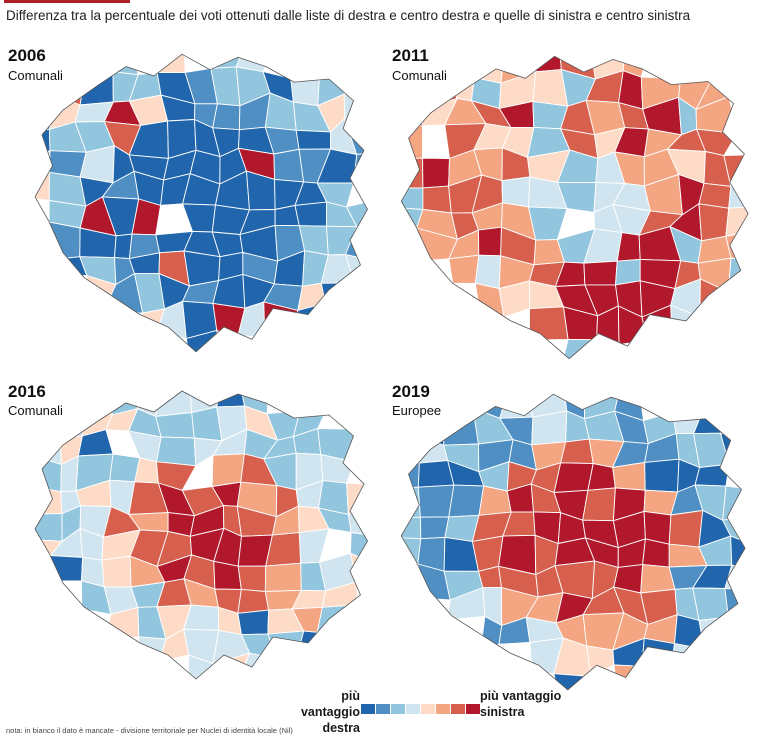 This screenshot has height=742, width=778. Describe the element at coordinates (330, 712) in the screenshot. I see `legend-label-destra: più vantaggio destra` at that location.